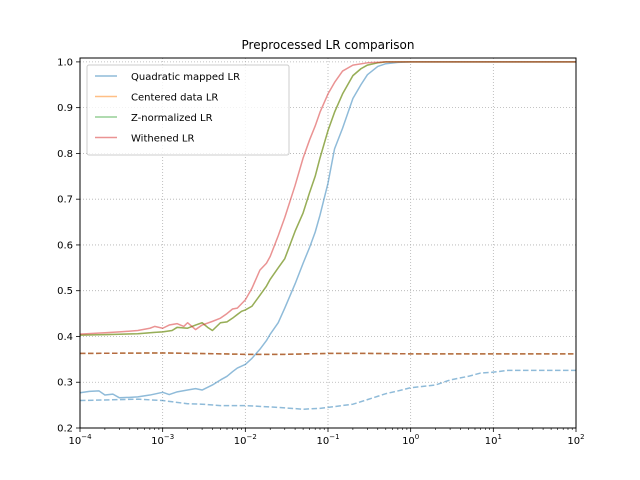 Image resolution: width=640 pixels, height=480 pixels. I want to click on x-tick-label: 10⁻³, so click(162, 440).